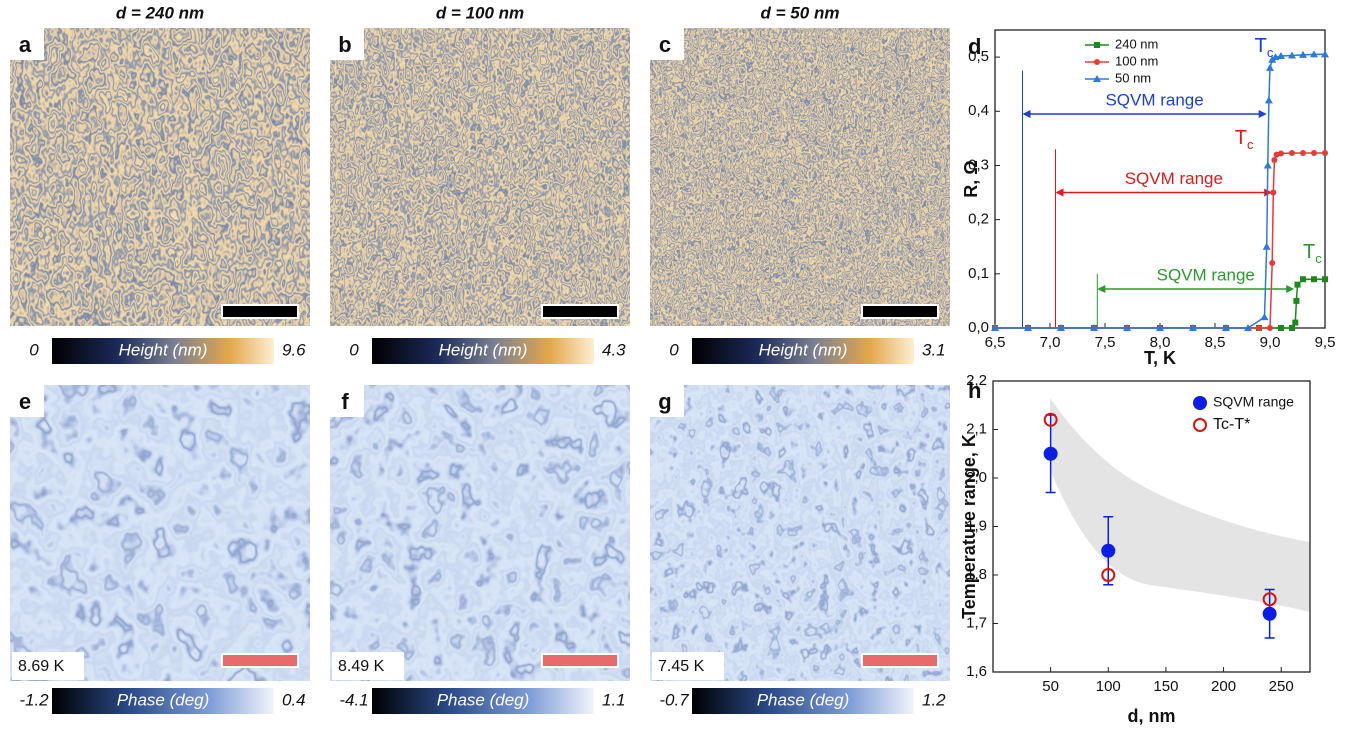 The image size is (1351, 731). Describe the element at coordinates (974, 390) in the screenshot. I see `panel-letter: h` at that location.